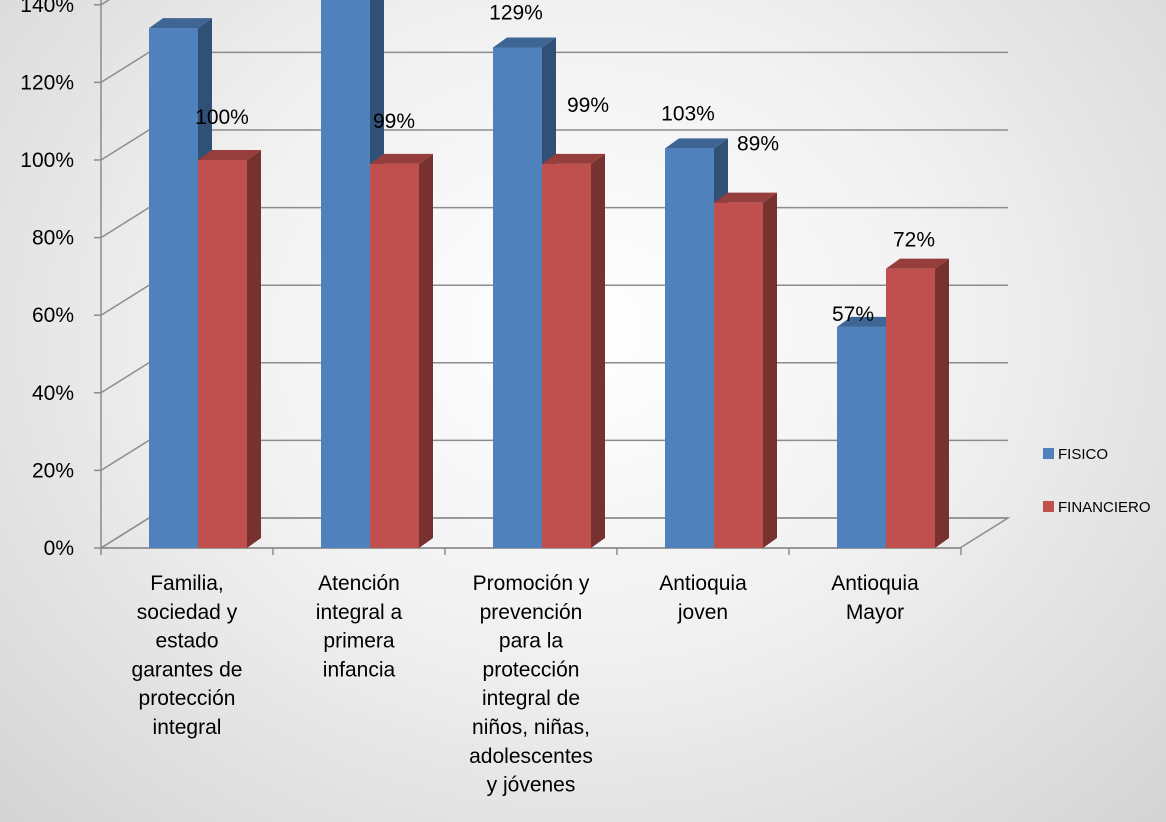 This screenshot has width=1166, height=822. What do you see at coordinates (254, 349) in the screenshot?
I see `bar-financiero-0-side` at bounding box center [254, 349].